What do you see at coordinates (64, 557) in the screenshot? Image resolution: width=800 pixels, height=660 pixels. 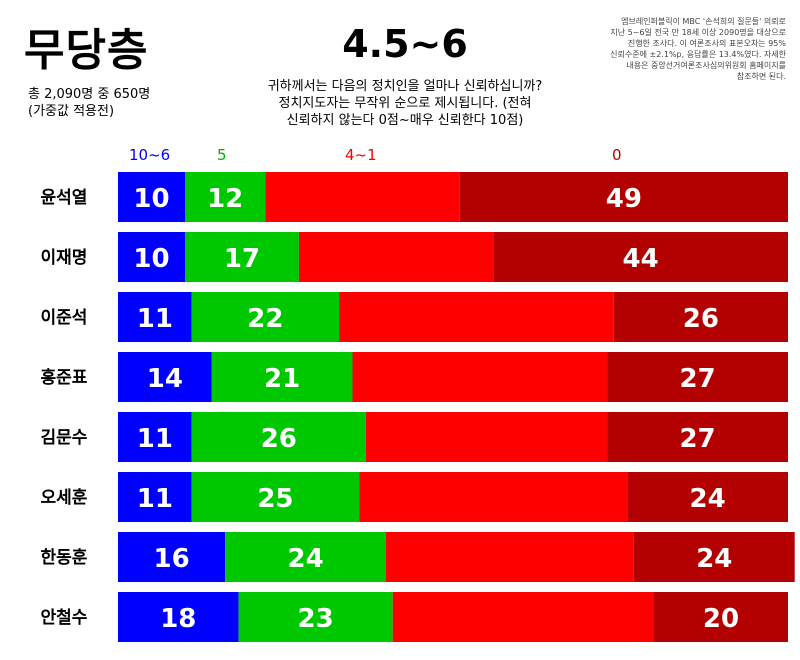 I see `row-label: 한동훈` at bounding box center [64, 557].